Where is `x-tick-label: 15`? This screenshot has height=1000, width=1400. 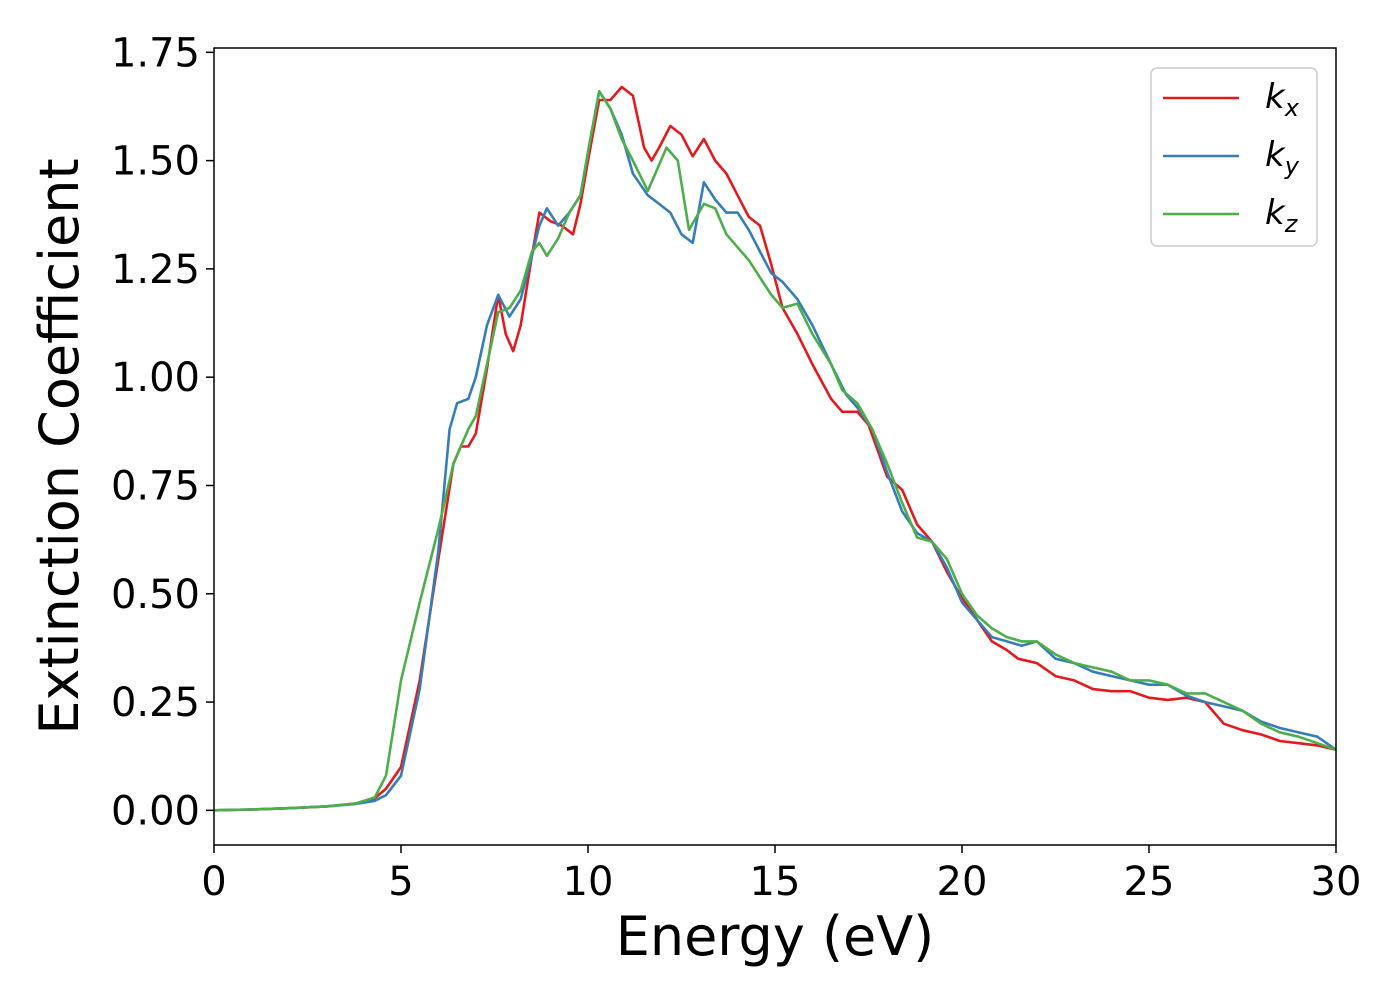
x-tick-label: 15 is located at coordinates (775, 882).